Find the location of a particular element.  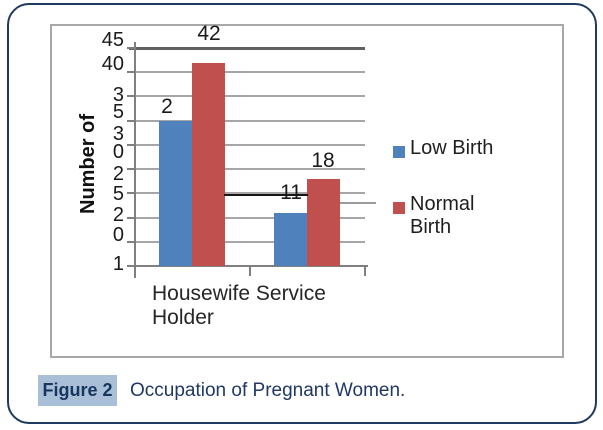

bar-low-birth-service-holder is located at coordinates (290, 239).